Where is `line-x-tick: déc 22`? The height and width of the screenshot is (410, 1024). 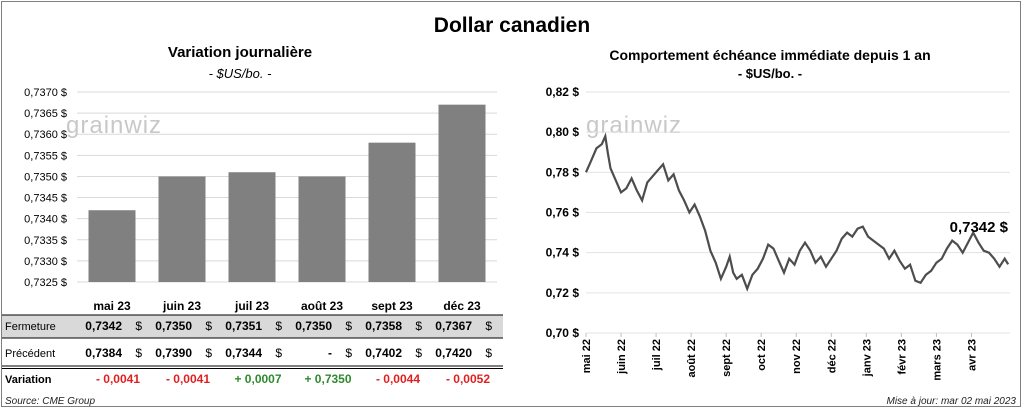 line-x-tick: déc 22 is located at coordinates (832, 356).